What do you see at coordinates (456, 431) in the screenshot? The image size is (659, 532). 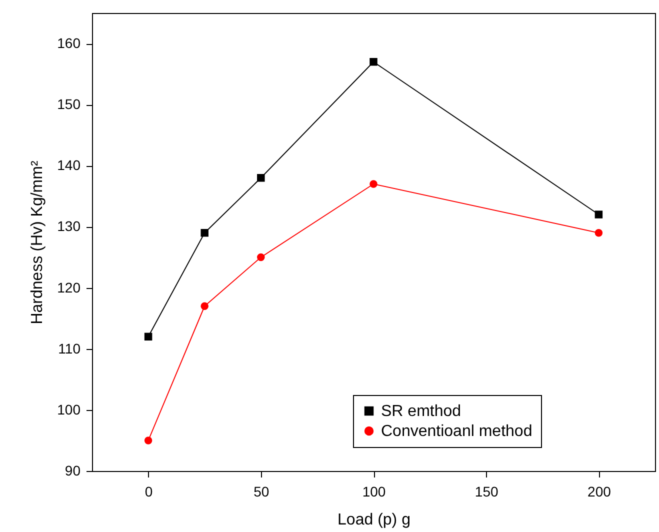 I see `legend-label: Conventioanl method` at bounding box center [456, 431].